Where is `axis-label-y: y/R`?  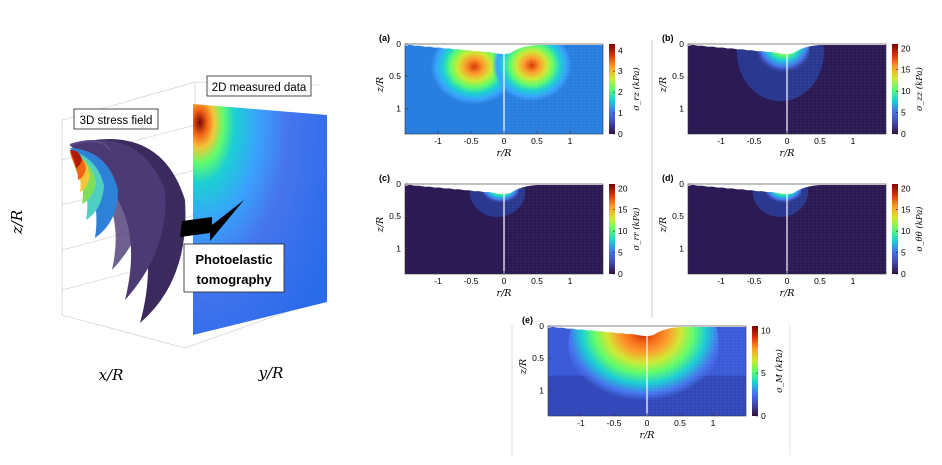 axis-label-y: y/R is located at coordinates (271, 373).